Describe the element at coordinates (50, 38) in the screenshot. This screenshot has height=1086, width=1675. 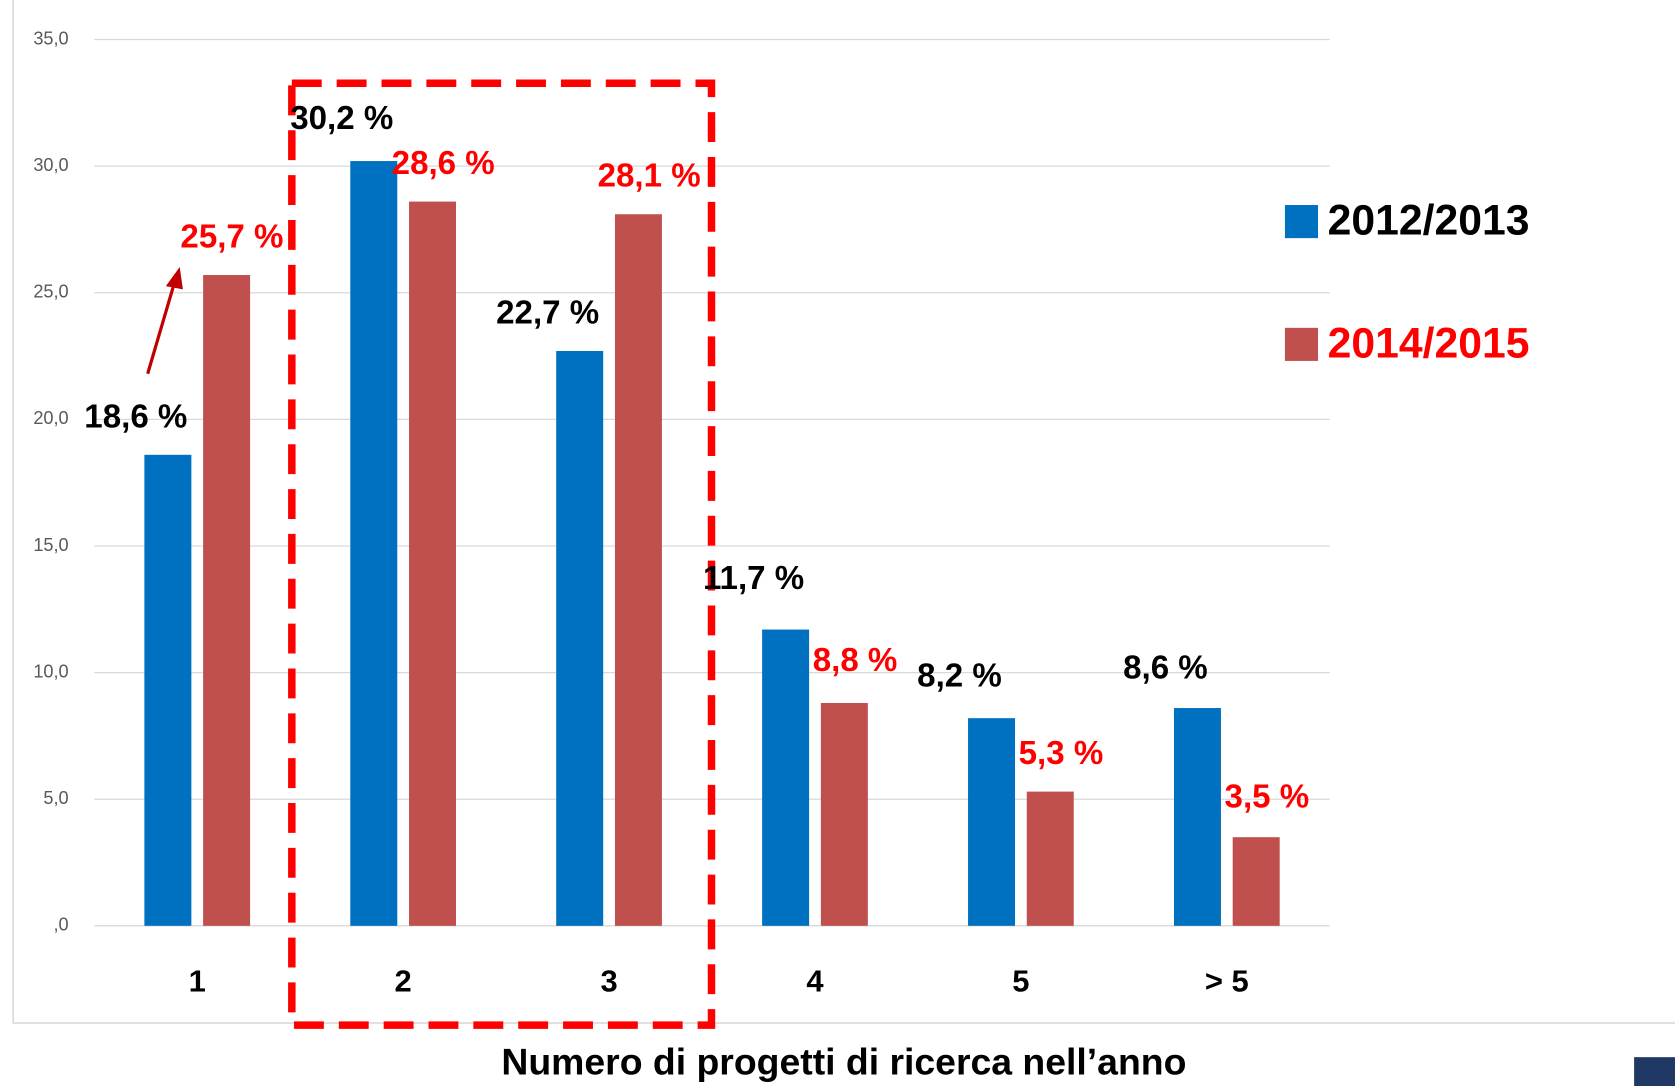
I see `y-tick-label: 35,0` at that location.